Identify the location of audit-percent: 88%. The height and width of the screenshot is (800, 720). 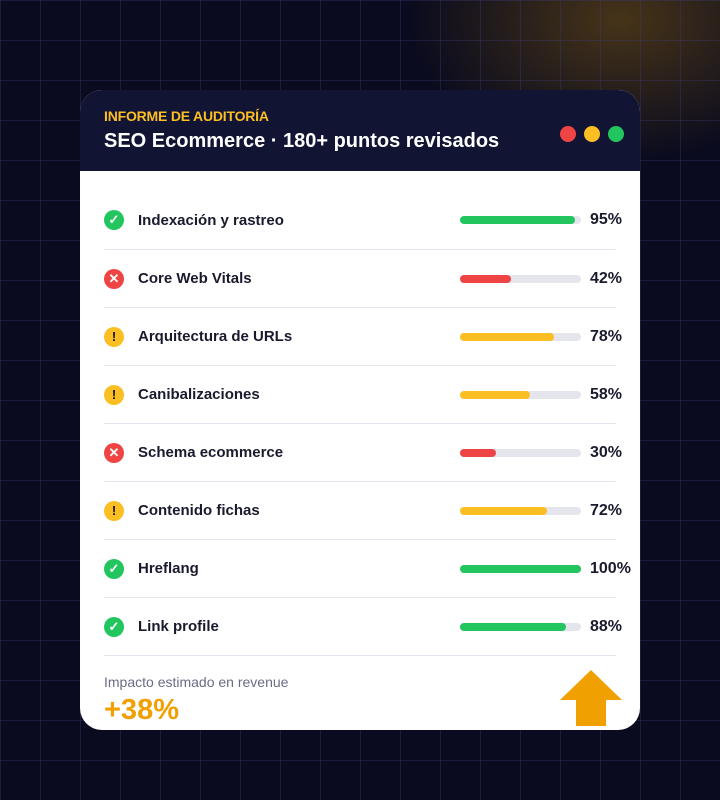
(606, 626).